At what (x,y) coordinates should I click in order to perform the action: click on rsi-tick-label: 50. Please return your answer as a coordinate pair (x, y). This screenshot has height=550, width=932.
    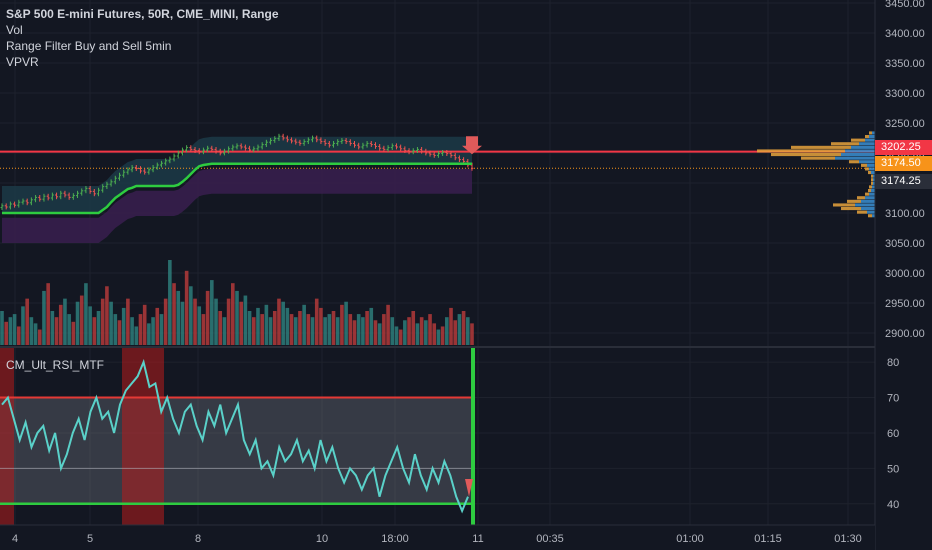
    Looking at the image, I should click on (893, 469).